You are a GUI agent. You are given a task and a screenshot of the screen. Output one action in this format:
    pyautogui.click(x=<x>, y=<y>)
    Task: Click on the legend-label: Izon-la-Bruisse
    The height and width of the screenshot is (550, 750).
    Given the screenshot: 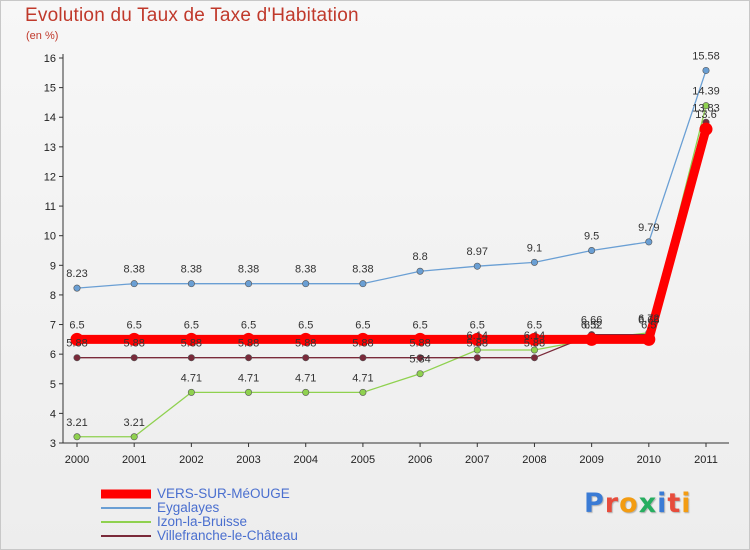 What is the action you would take?
    pyautogui.click(x=202, y=521)
    